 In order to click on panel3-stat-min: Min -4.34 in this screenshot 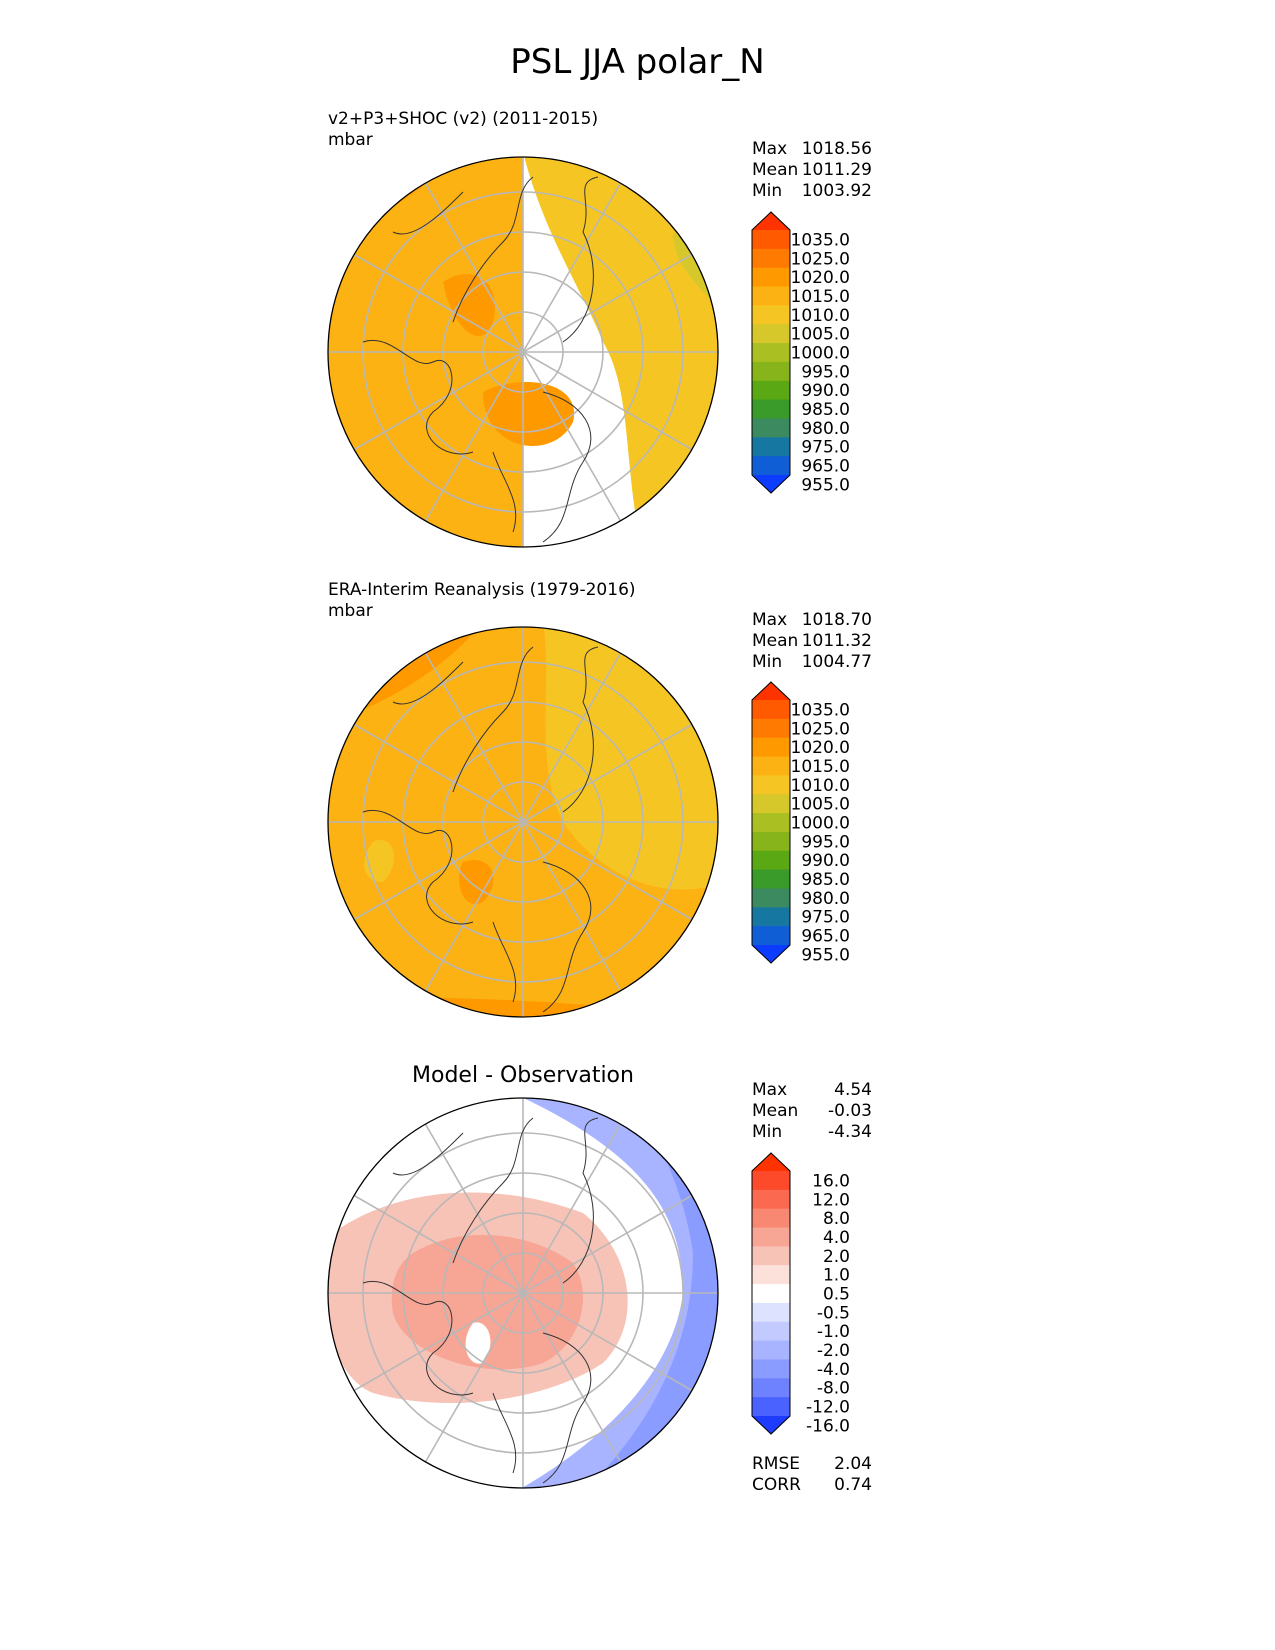, I will do `click(812, 1132)`.